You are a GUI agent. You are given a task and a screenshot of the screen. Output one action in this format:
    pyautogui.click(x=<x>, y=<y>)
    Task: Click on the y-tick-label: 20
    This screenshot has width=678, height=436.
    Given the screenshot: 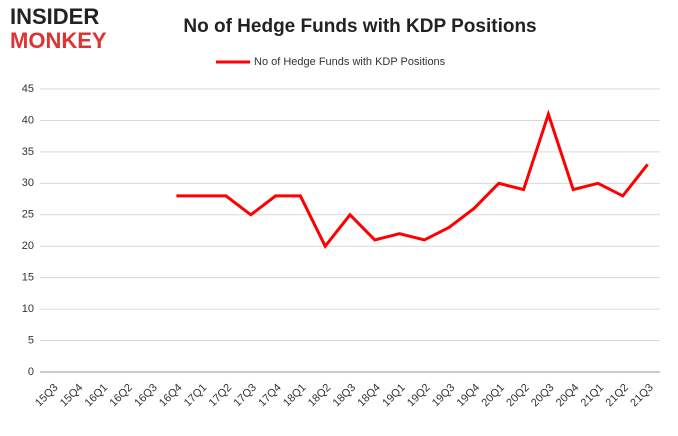 What is the action you would take?
    pyautogui.click(x=28, y=246)
    